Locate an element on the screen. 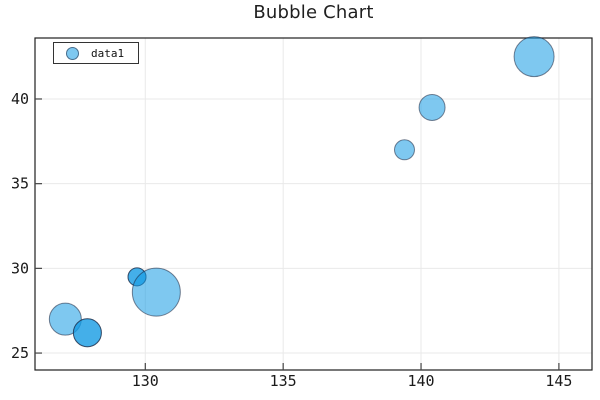  x-tick-label: 130 is located at coordinates (145, 381).